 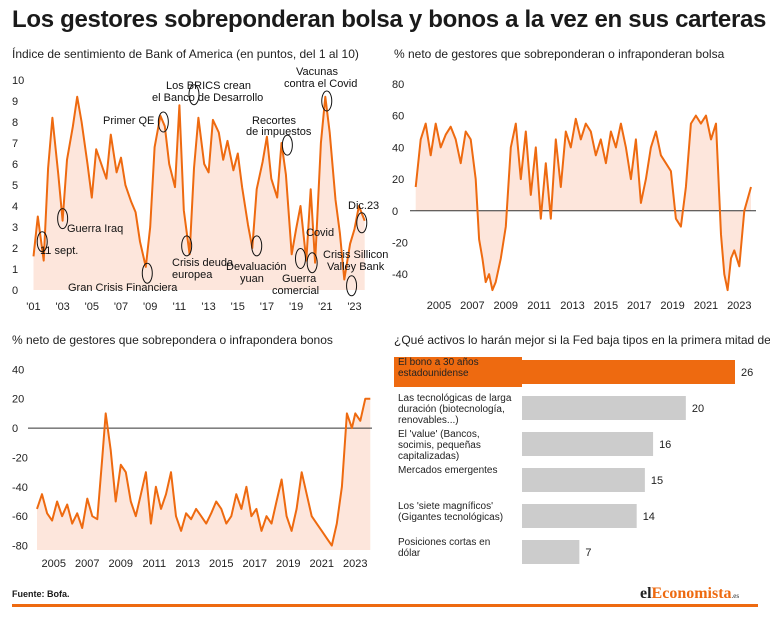 I want to click on sentiment-annotation-label: el Banco de Desarrollo, so click(x=207, y=98).